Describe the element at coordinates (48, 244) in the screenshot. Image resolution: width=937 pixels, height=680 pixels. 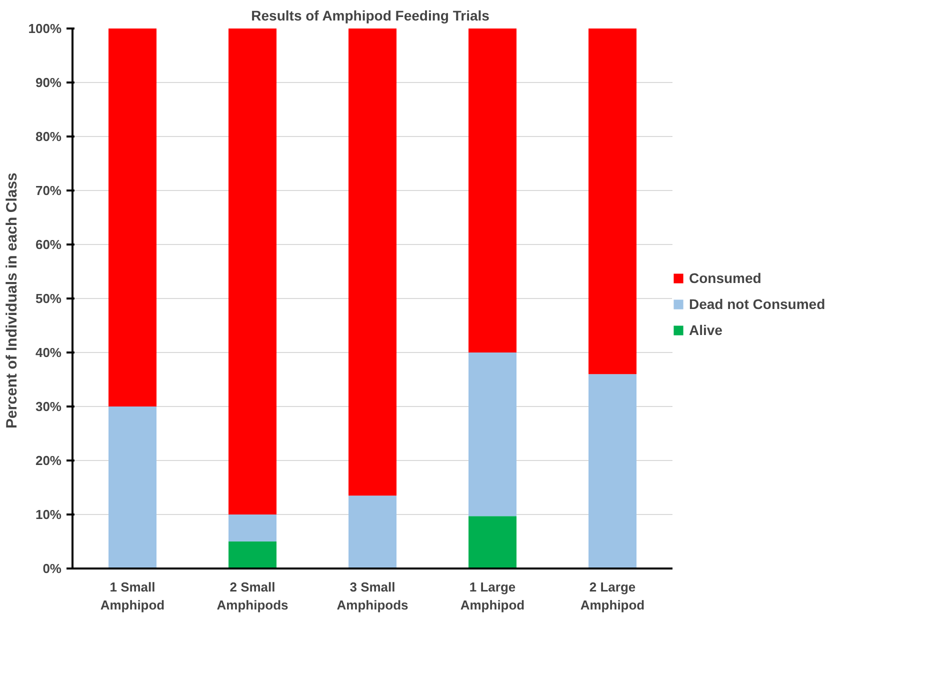
I see `y-tick-label: 60%` at that location.